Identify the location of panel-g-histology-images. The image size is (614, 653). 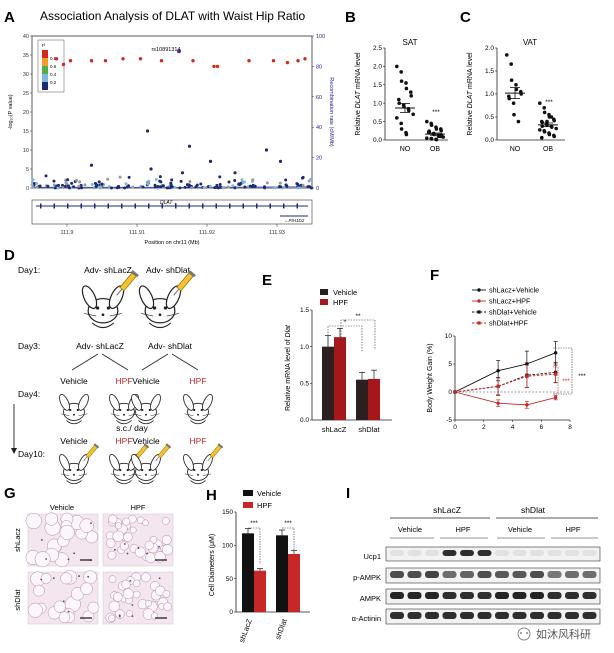
(99, 568).